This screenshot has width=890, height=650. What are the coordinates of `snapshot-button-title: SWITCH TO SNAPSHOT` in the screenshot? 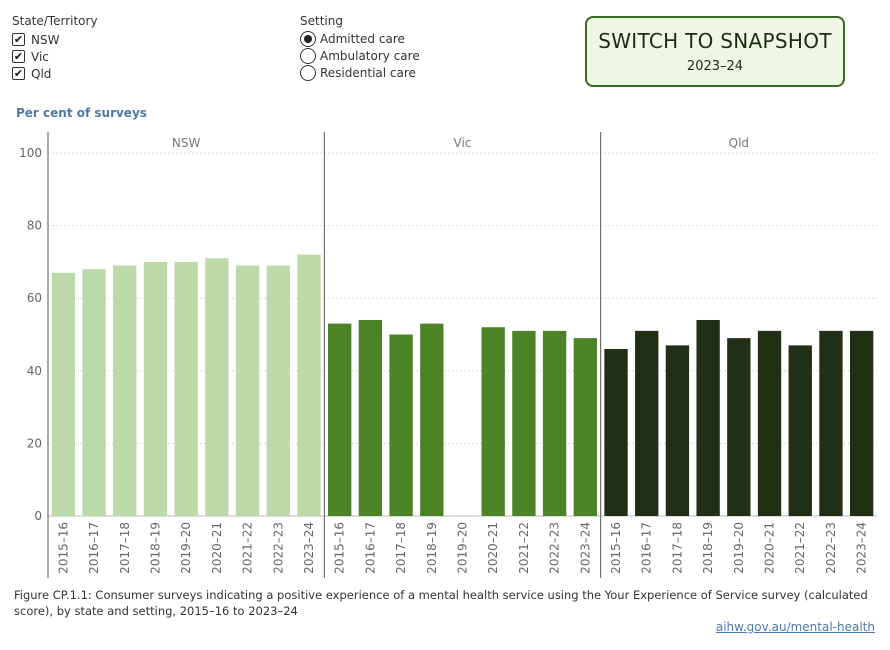 It's located at (715, 41).